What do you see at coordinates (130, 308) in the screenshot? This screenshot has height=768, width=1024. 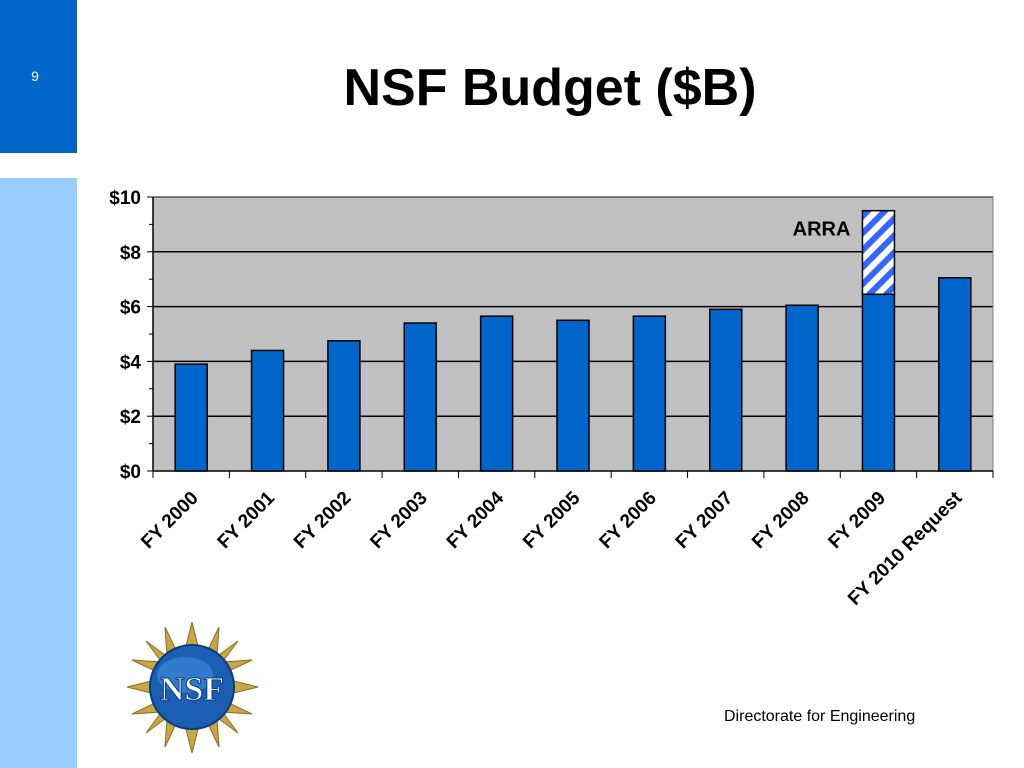 I see `y-tick-label: $6` at bounding box center [130, 308].